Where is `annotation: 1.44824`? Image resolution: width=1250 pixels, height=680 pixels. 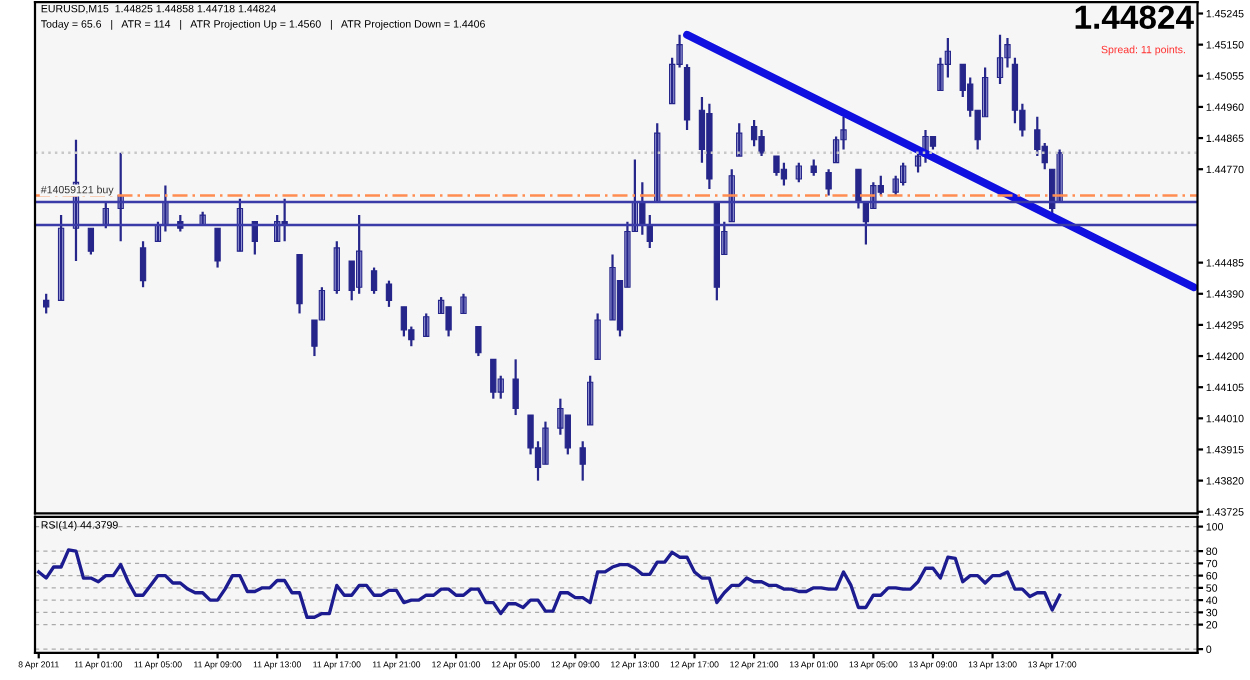 annotation: 1.44824 is located at coordinates (1134, 17).